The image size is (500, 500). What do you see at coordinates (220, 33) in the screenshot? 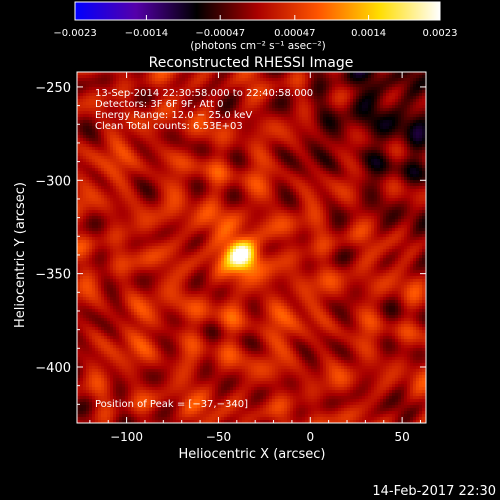
I see `colorbar-tick-label: −0.00047` at bounding box center [220, 33].